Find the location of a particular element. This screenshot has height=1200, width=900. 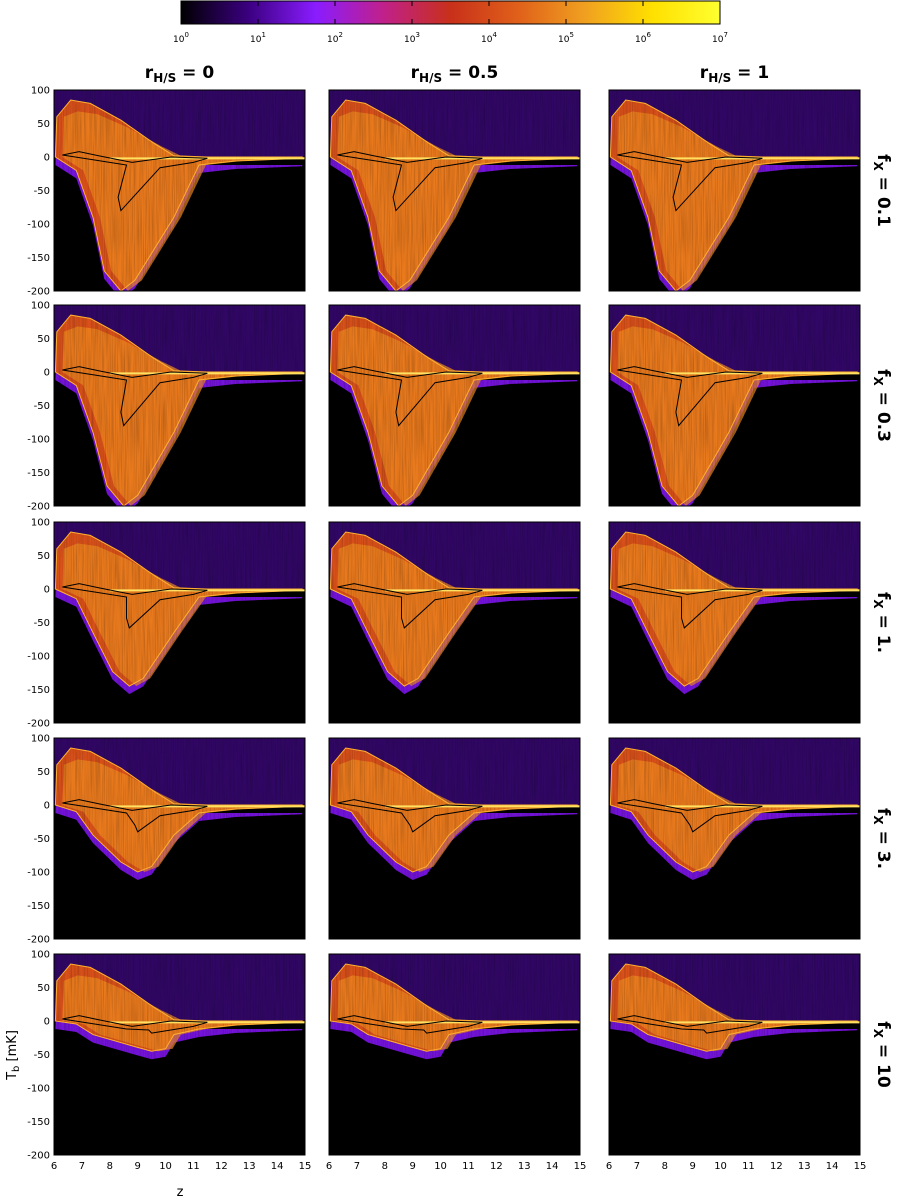

colorbar-tick-label: 10⁶ is located at coordinates (643, 38).